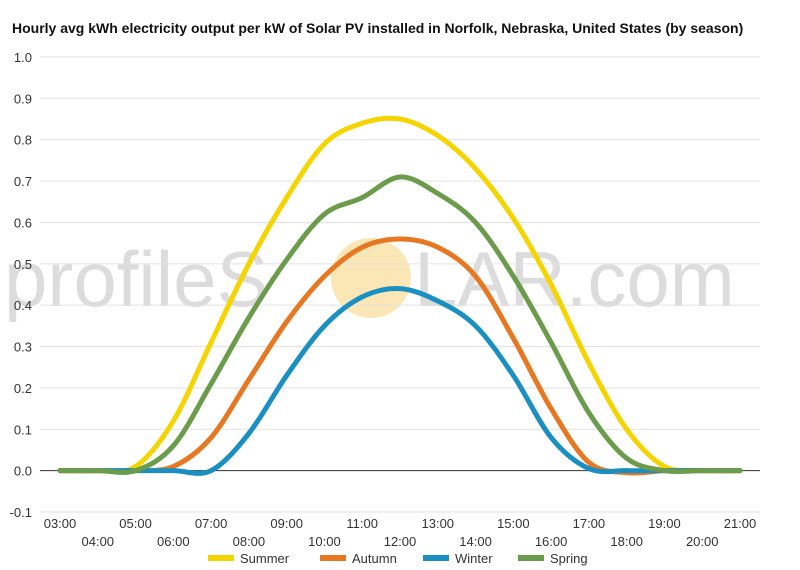 Image resolution: width=800 pixels, height=570 pixels. Describe the element at coordinates (531, 558) in the screenshot. I see `legend-swatch-spring` at that location.